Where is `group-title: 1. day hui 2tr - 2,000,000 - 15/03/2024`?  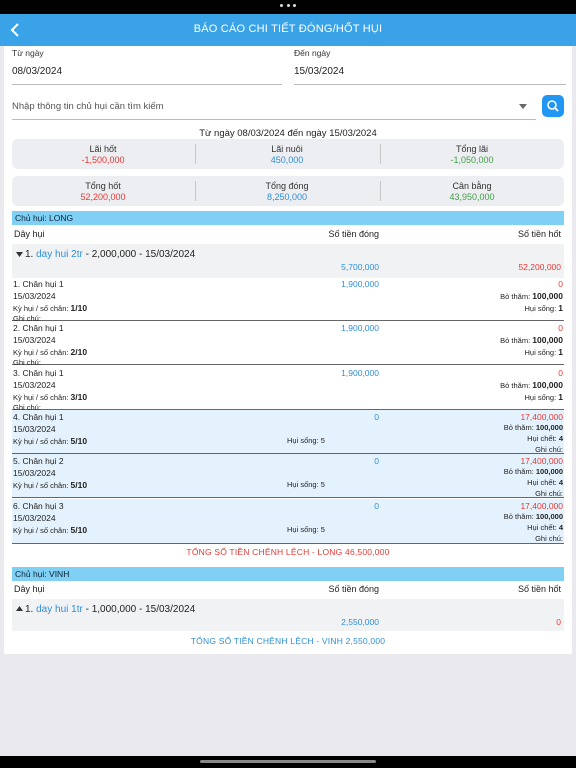
group-title: 1. day hui 2tr - 2,000,000 - 15/03/2024 is located at coordinates (110, 254).